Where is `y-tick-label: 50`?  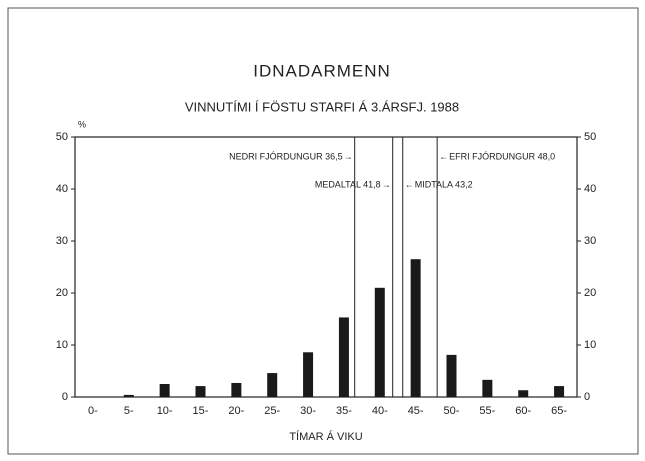 y-tick-label: 50 is located at coordinates (62, 137).